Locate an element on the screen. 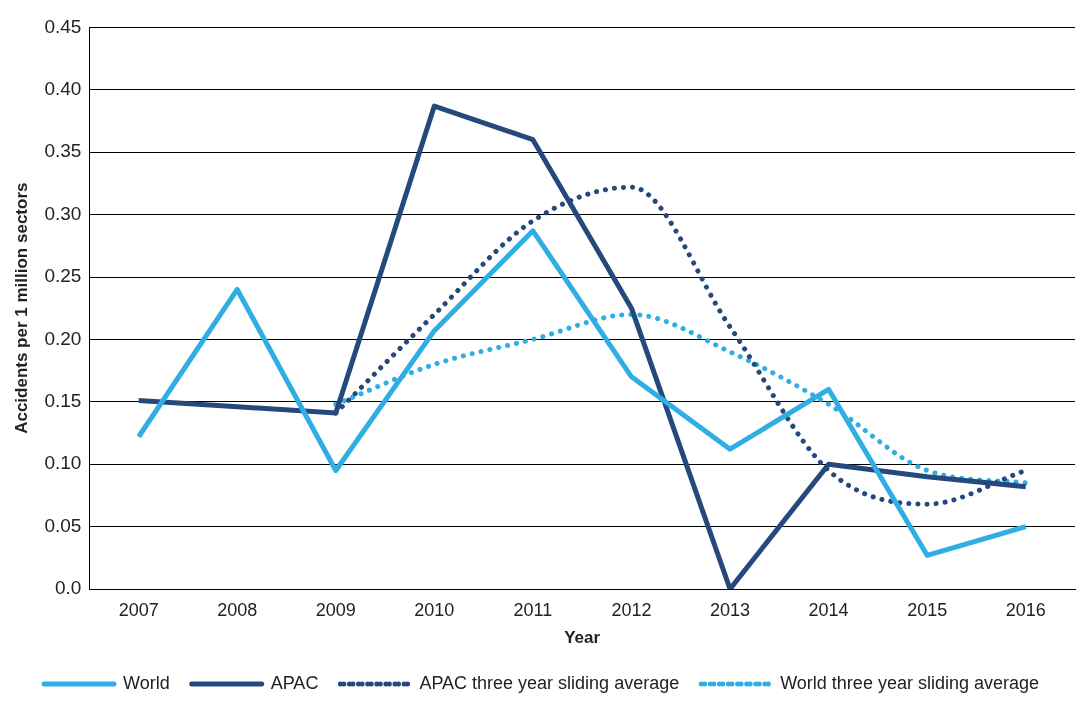 The image size is (1089, 711). x-tick-label: 2012 is located at coordinates (631, 609).